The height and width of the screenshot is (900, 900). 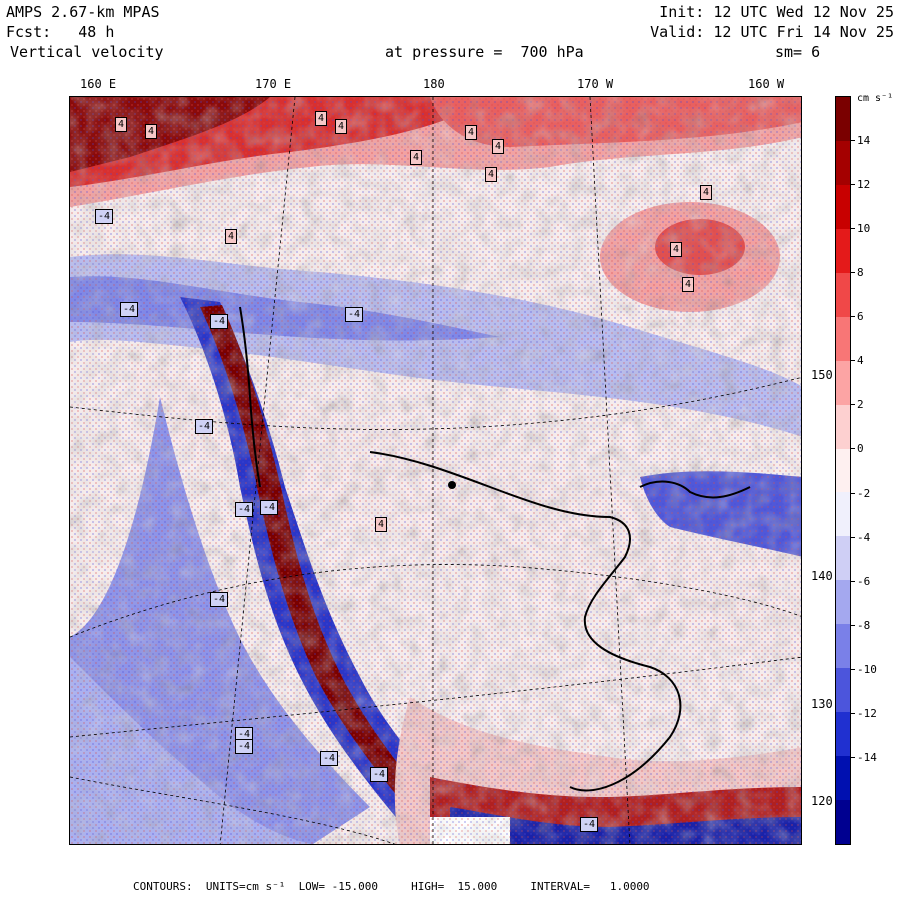 I want to click on init-time: Init: 12 UTC Wed 12 Nov 25, so click(x=776, y=12).